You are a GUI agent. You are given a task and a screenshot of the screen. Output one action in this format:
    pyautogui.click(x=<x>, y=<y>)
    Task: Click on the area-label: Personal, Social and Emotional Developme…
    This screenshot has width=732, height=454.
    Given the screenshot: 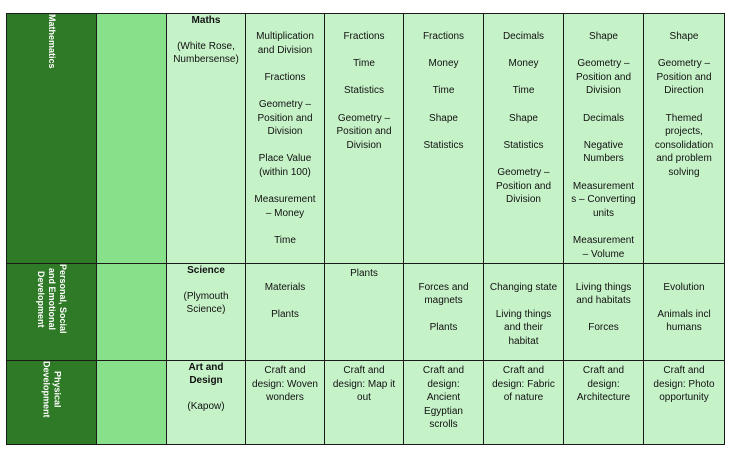 What is the action you would take?
    pyautogui.click(x=52, y=299)
    